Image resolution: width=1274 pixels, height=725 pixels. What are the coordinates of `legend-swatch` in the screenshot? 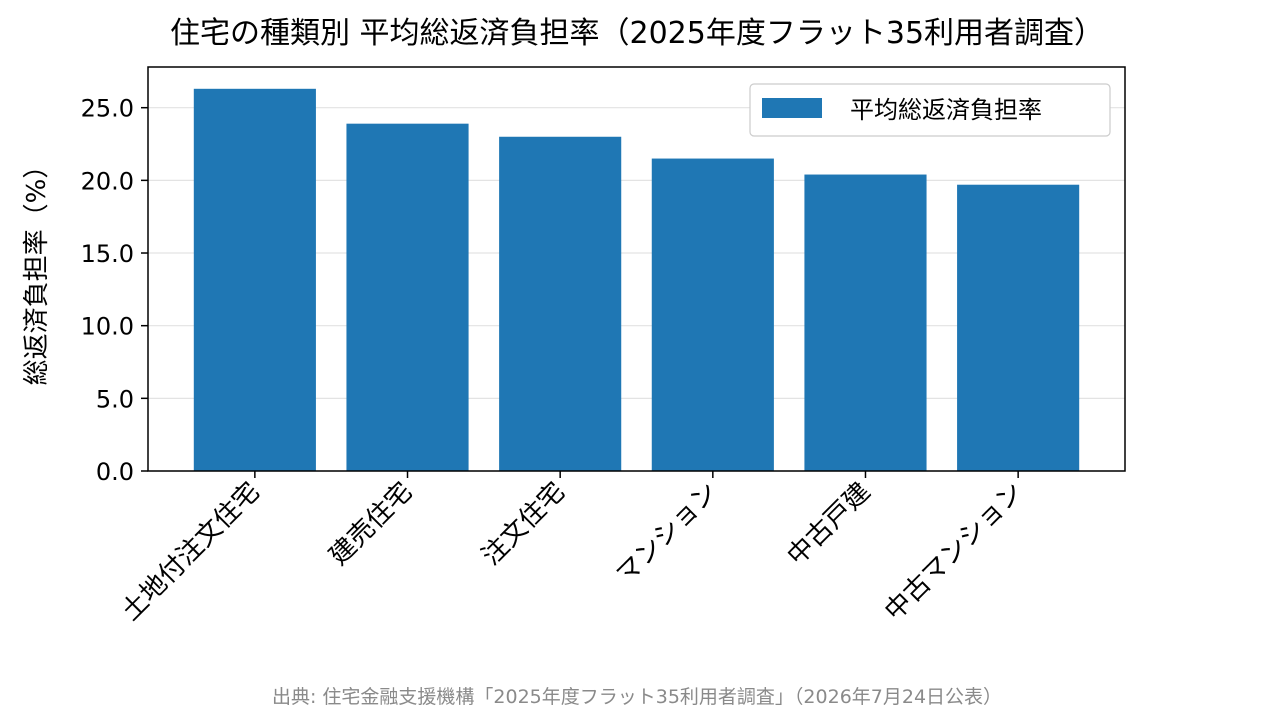 It's located at (792, 108).